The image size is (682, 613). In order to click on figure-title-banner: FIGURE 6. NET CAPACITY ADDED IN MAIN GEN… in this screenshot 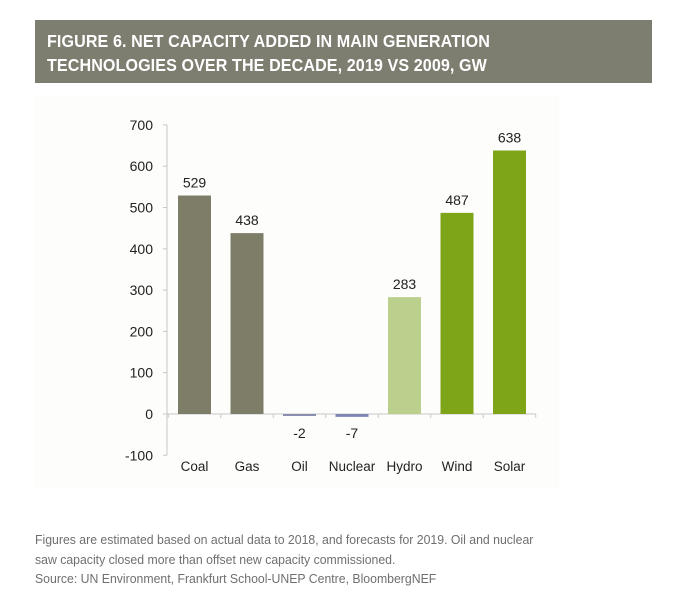, I will do `click(343, 51)`.